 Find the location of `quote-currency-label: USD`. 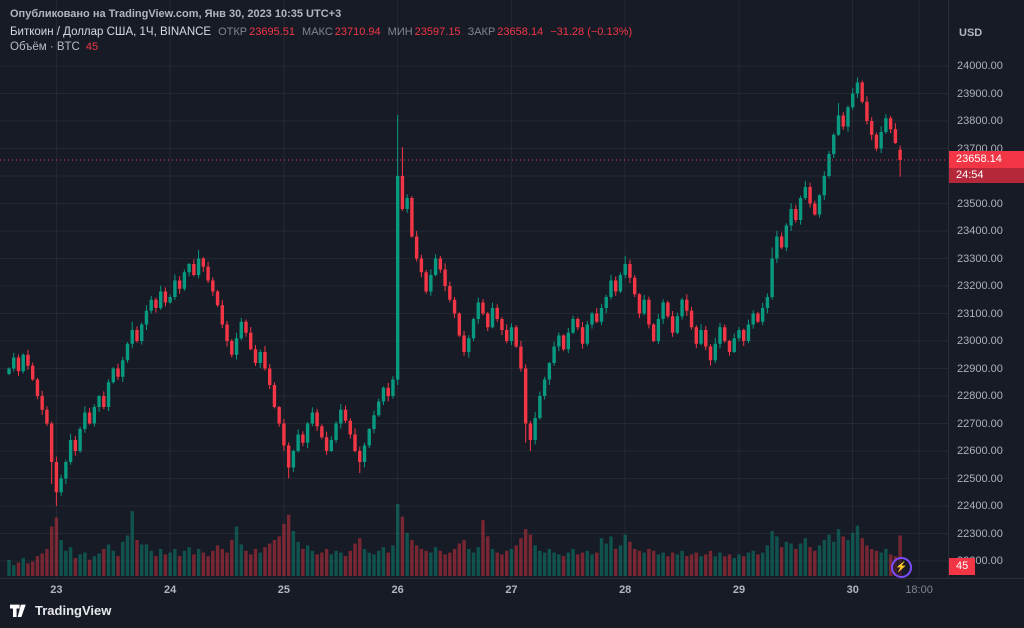

quote-currency-label: USD is located at coordinates (971, 33).